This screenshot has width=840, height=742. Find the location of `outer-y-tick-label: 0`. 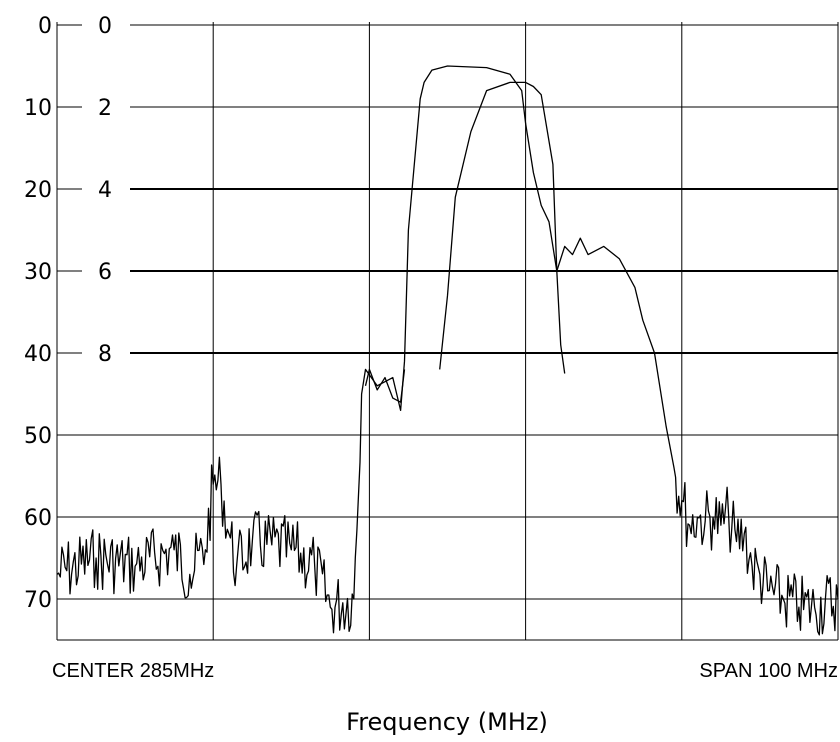

outer-y-tick-label: 0 is located at coordinates (45, 26).